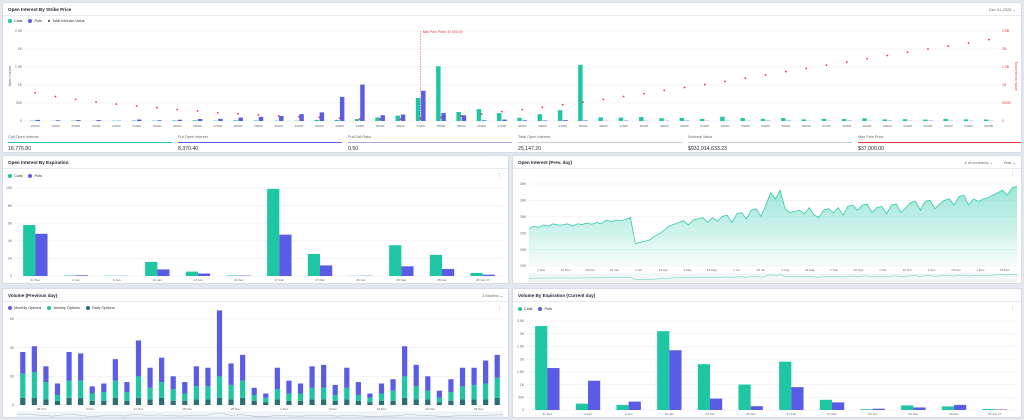 The width and height of the screenshot is (1024, 420). Describe the element at coordinates (873, 414) in the screenshot. I see `x-tick-label: 26 Jun` at that location.